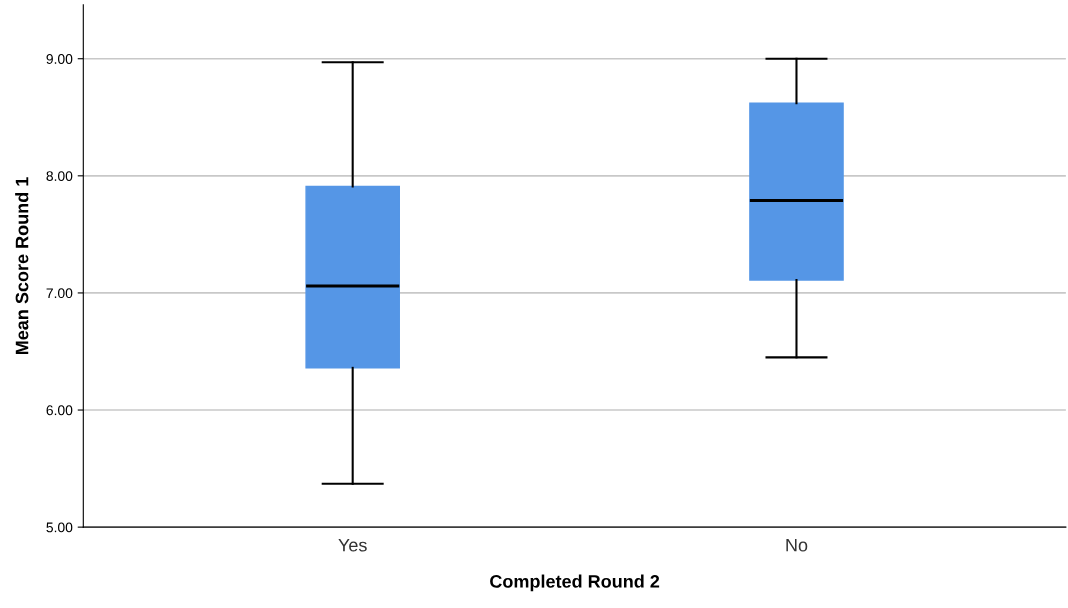 Image resolution: width=1068 pixels, height=608 pixels. Describe the element at coordinates (575, 583) in the screenshot. I see `x-axis-title: Completed Round 2` at that location.